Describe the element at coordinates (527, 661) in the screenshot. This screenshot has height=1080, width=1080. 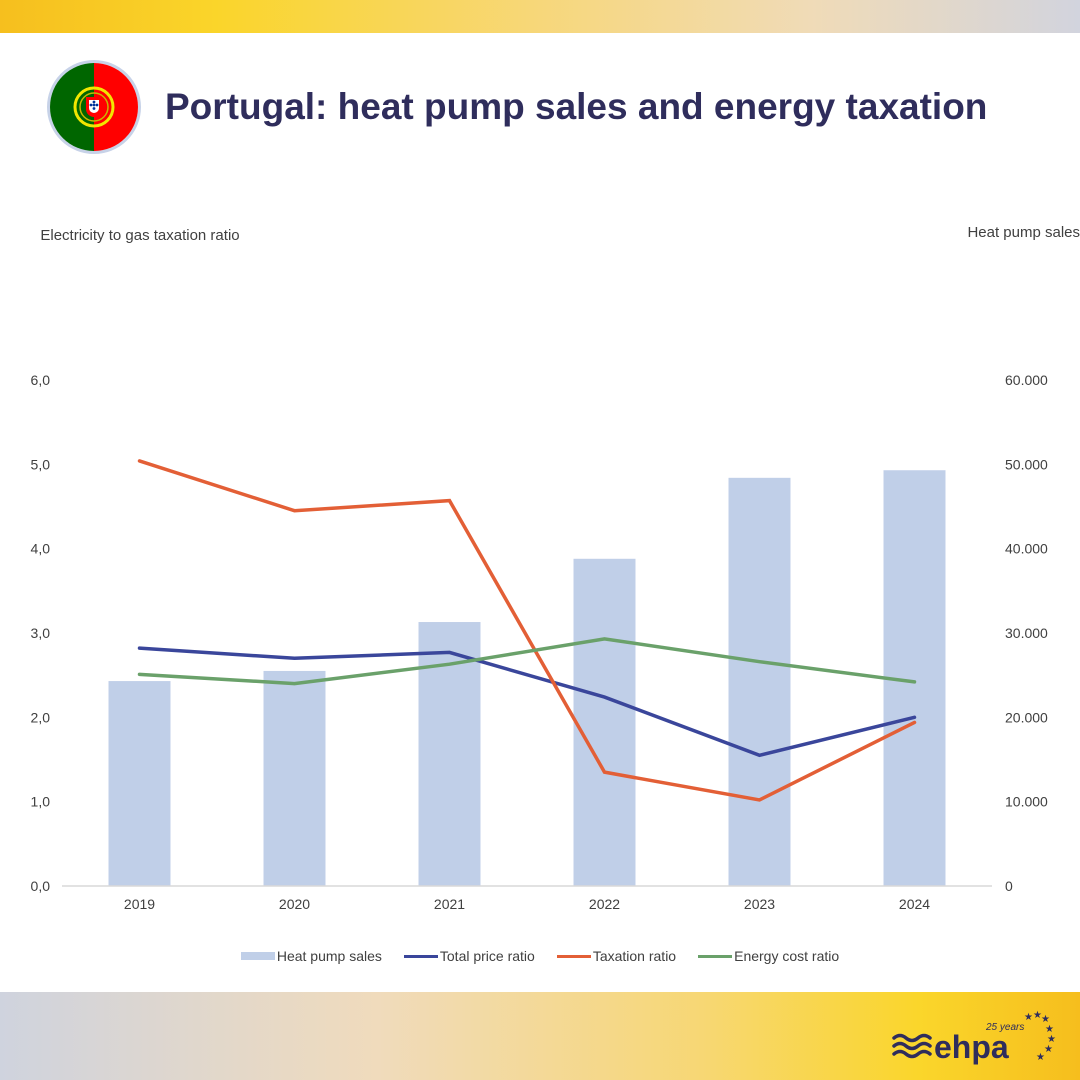
I see `line-energy-cost-ratio` at that location.